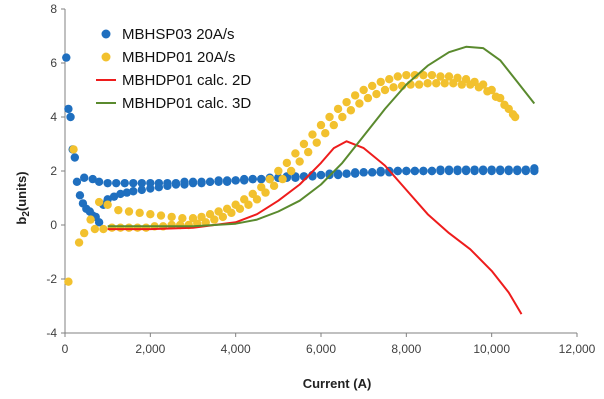 Image resolution: width=604 pixels, height=399 pixels. Describe the element at coordinates (406, 349) in the screenshot. I see `x-tick-label: 8,000` at that location.